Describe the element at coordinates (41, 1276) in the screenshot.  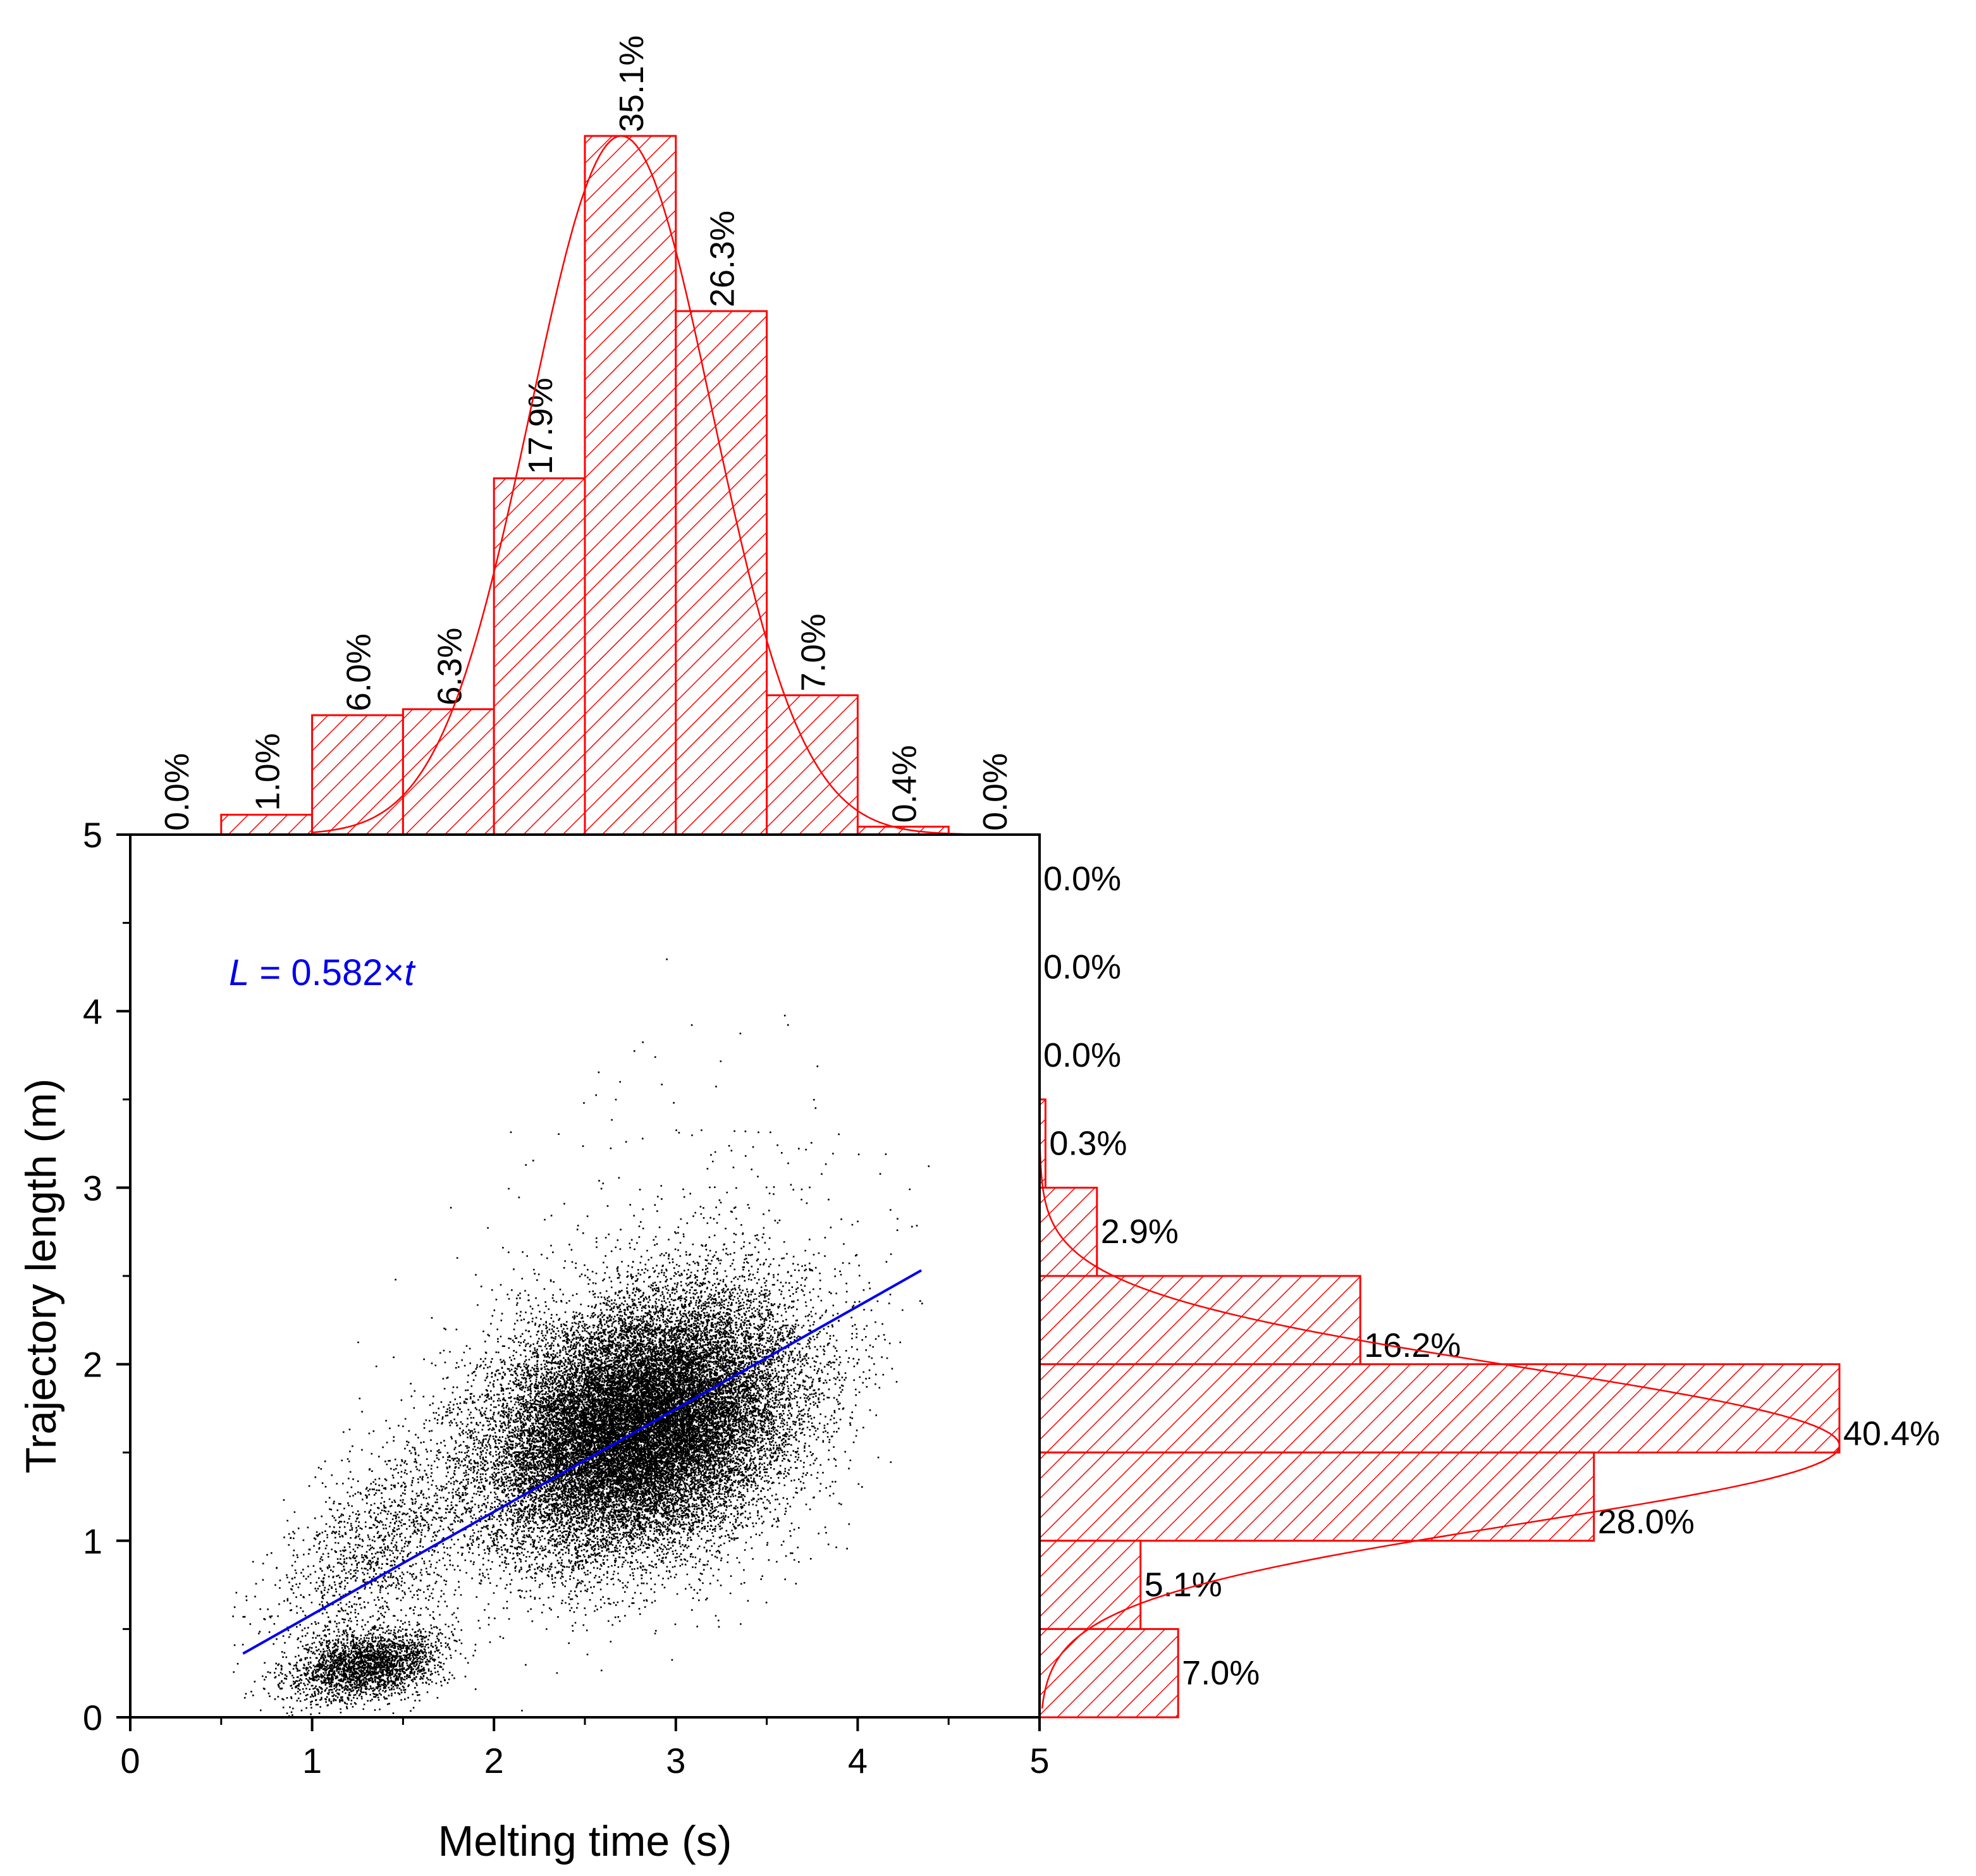
I see `y-axis-title: Trajectory length (m)` at that location.